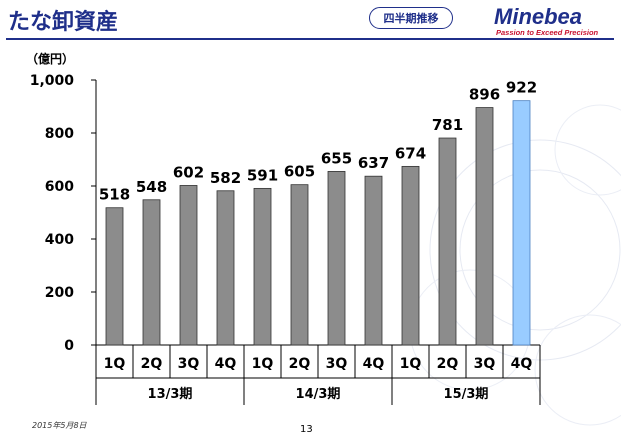 The image size is (621, 438). Describe the element at coordinates (447, 125) in the screenshot. I see `bar-value-label: 781` at that location.